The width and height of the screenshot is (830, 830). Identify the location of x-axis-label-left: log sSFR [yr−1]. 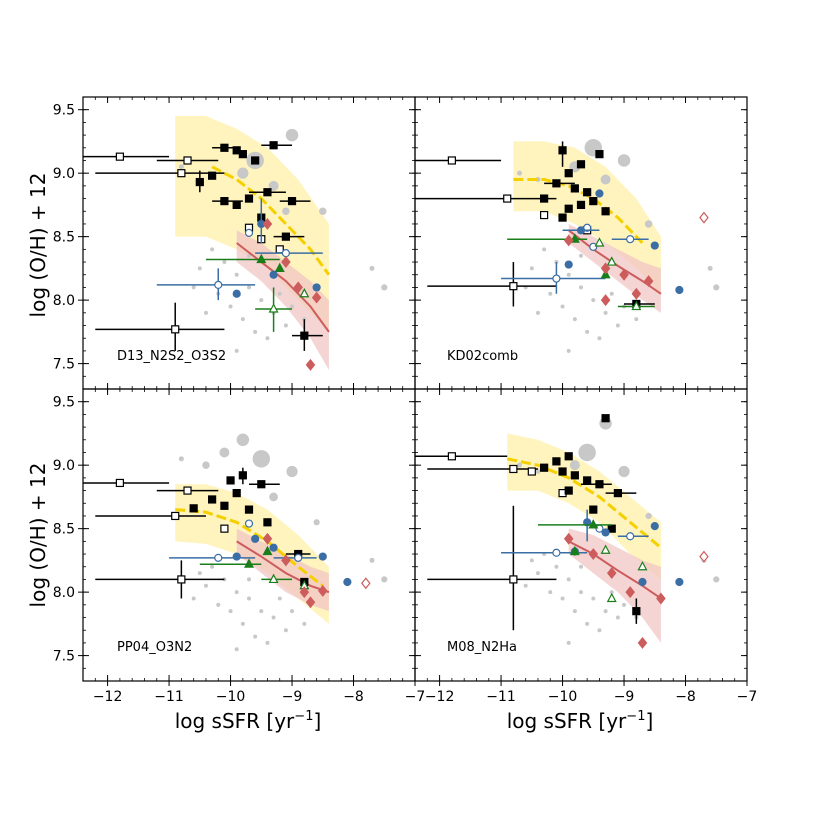
(248, 721).